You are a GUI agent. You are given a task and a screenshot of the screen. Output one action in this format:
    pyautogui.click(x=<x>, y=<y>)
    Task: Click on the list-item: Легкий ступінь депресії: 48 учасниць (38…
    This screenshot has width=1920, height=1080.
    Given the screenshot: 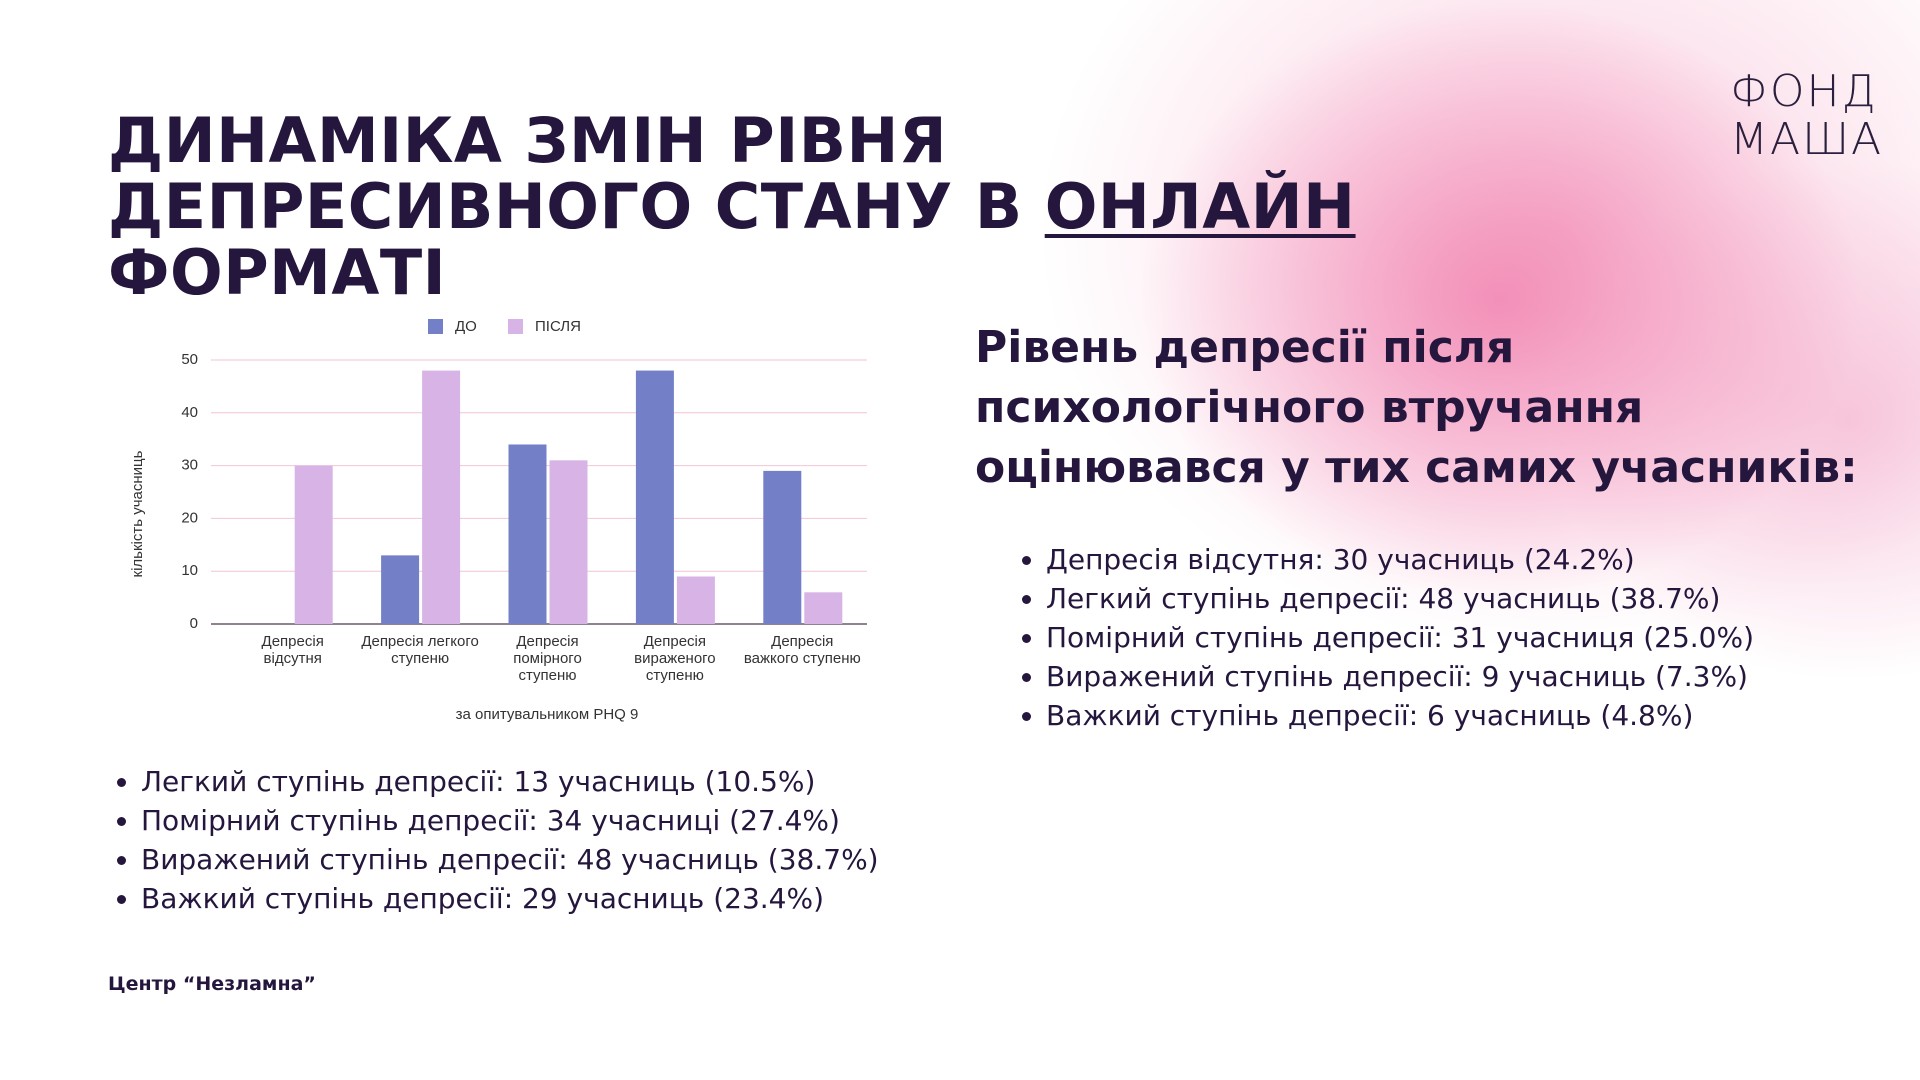 What is the action you would take?
    pyautogui.click(x=1483, y=598)
    